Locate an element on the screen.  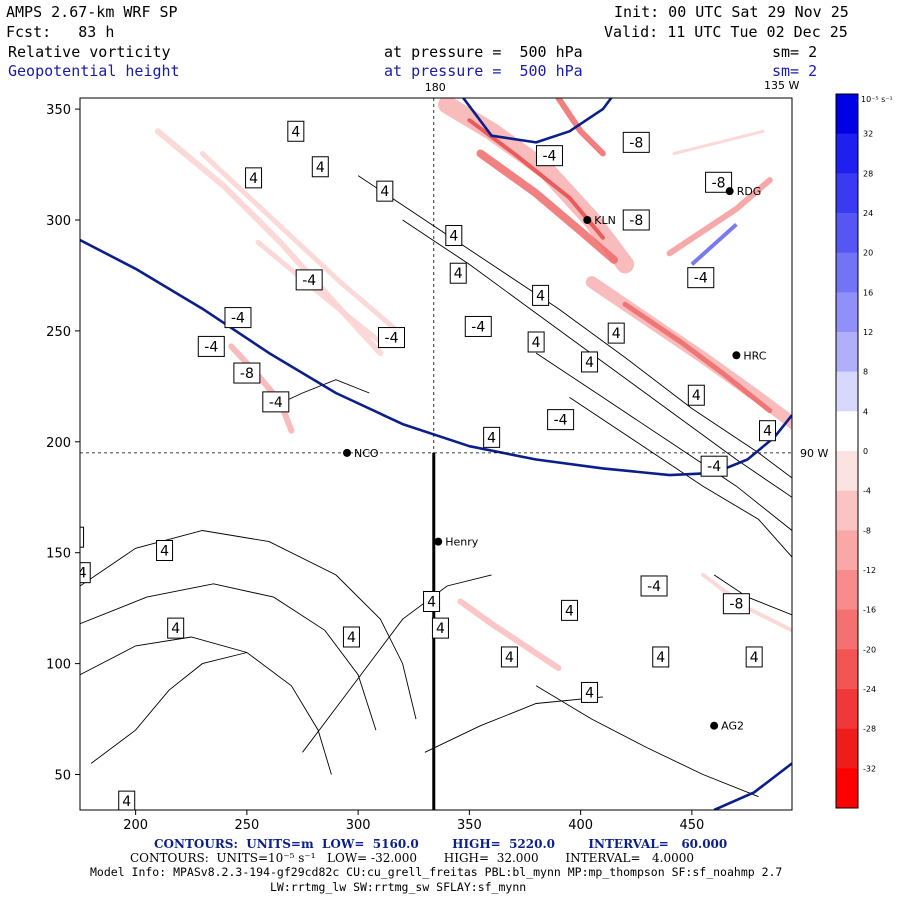
colorbar-tick-label: 8 is located at coordinates (865, 372).